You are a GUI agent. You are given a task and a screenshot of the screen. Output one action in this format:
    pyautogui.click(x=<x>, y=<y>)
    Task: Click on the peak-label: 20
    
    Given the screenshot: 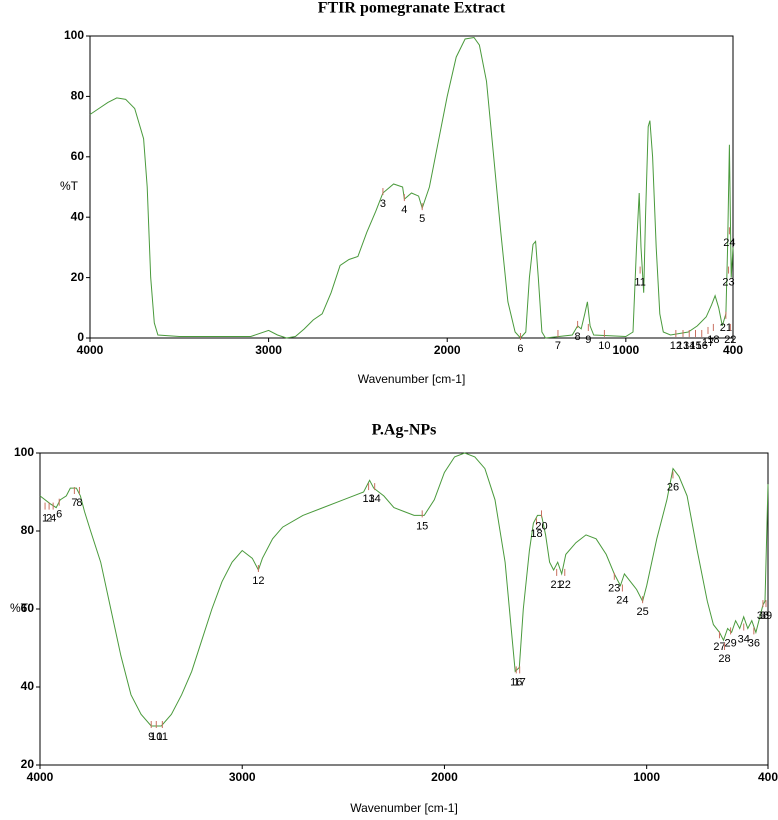 What is the action you would take?
    pyautogui.click(x=541, y=526)
    